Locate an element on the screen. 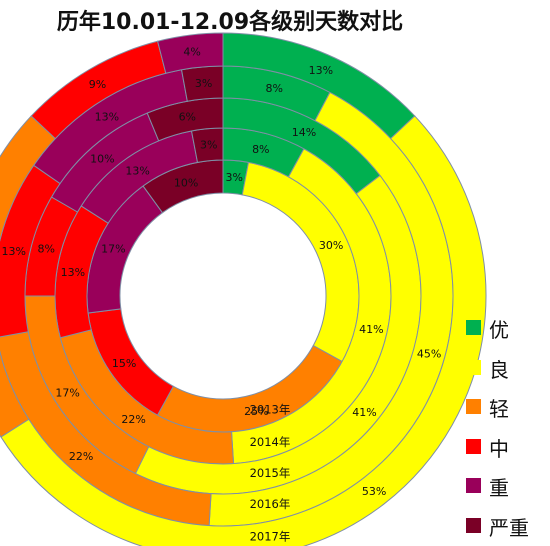 The image size is (550, 546). data-label-2016年-优: 8% is located at coordinates (273, 88).